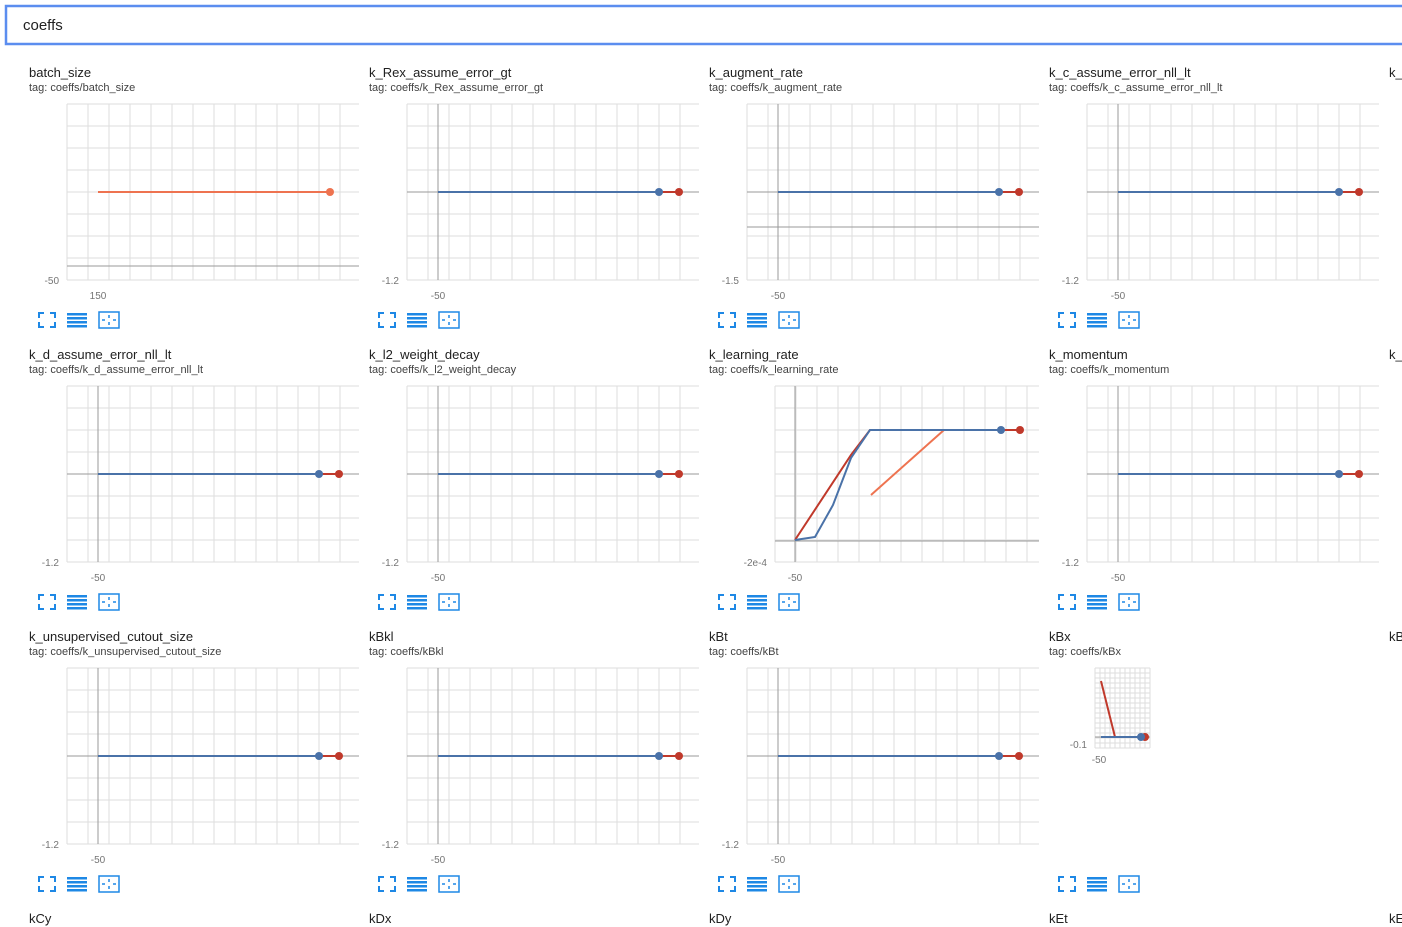 The height and width of the screenshot is (927, 1402). What do you see at coordinates (754, 354) in the screenshot?
I see `card-title: k_learning_rate` at bounding box center [754, 354].